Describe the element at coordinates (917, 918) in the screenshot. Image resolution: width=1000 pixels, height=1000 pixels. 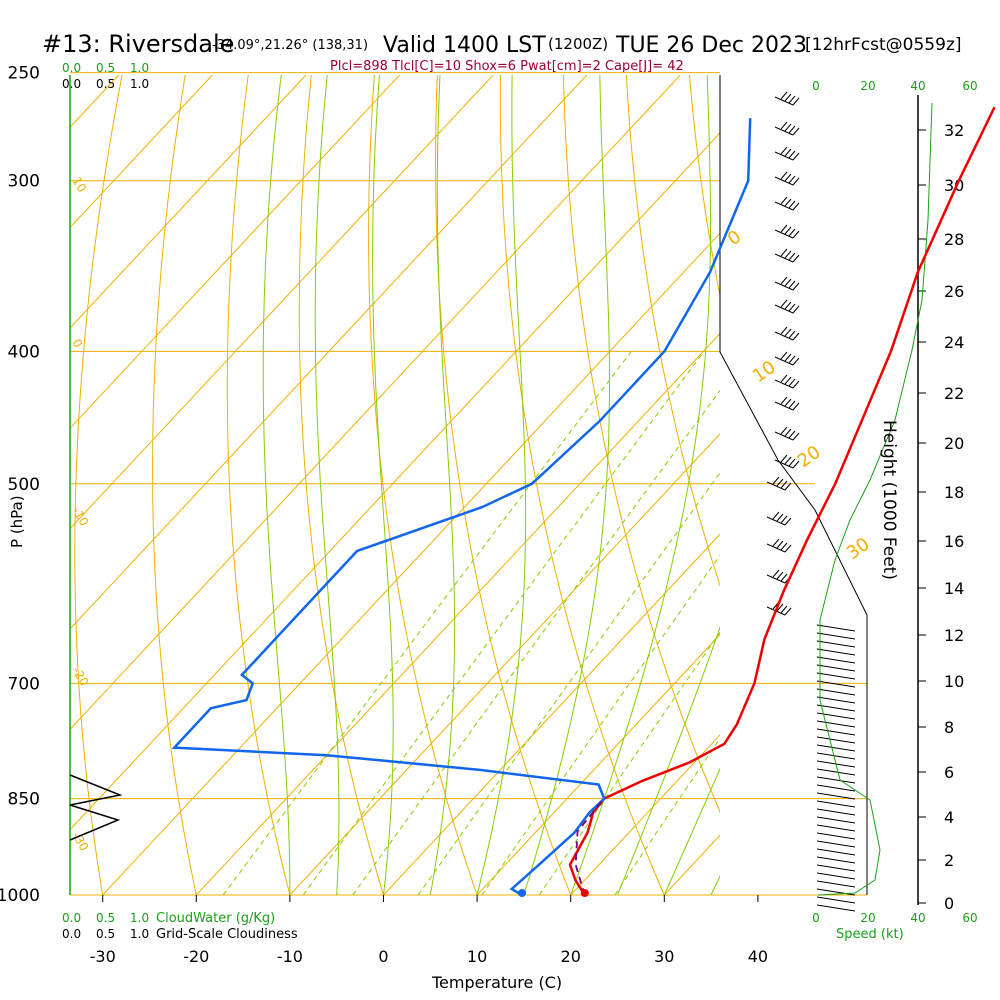
I see `speed-scale-bottom: 40` at that location.